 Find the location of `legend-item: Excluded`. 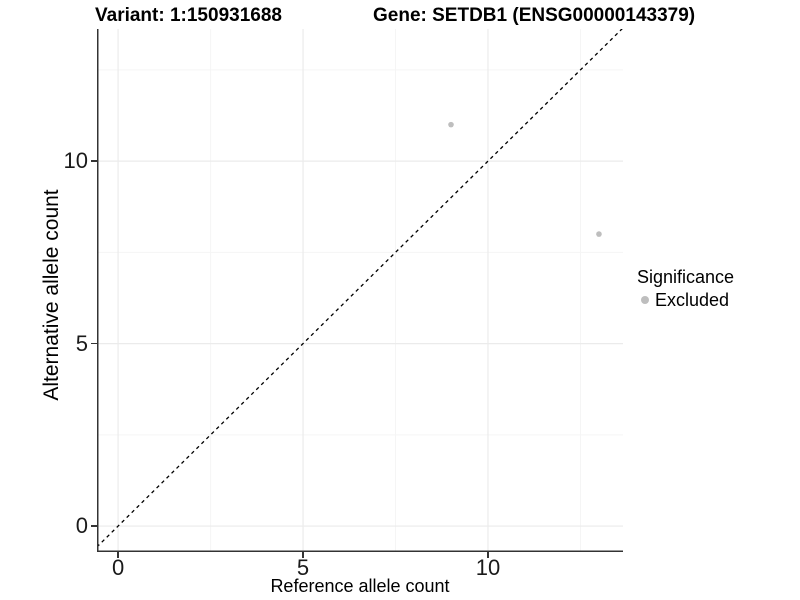

legend-item: Excluded is located at coordinates (685, 300).